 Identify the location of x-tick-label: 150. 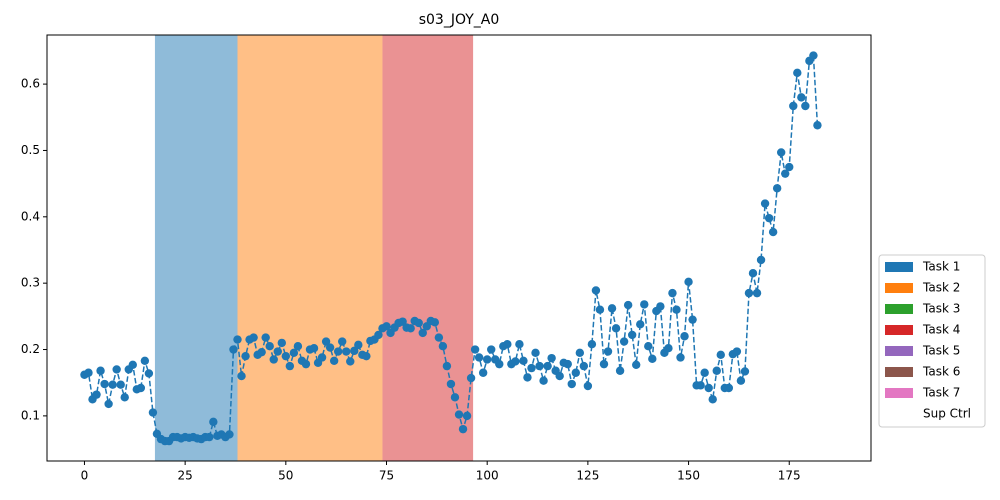
(688, 476).